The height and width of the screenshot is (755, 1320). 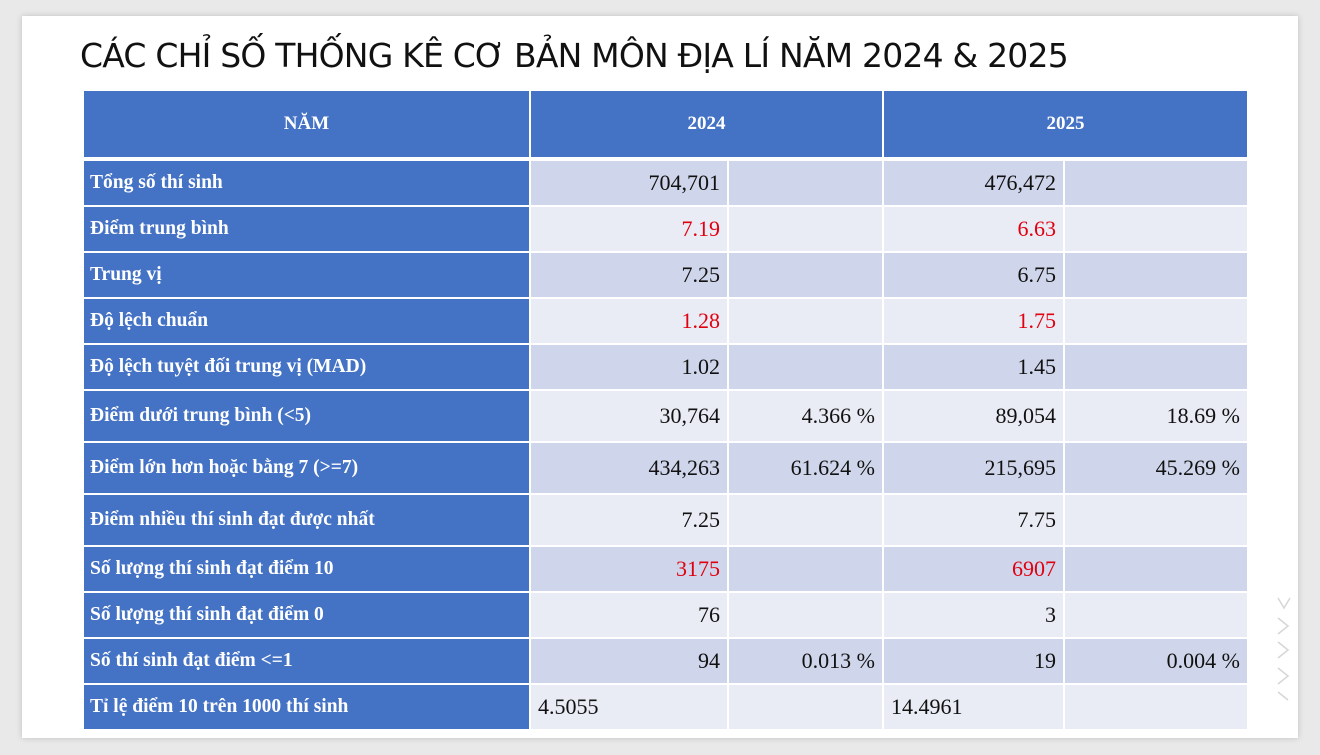 What do you see at coordinates (307, 368) in the screenshot?
I see `row-label: Độ lệch tuyệt đối trung vị (MAD)` at bounding box center [307, 368].